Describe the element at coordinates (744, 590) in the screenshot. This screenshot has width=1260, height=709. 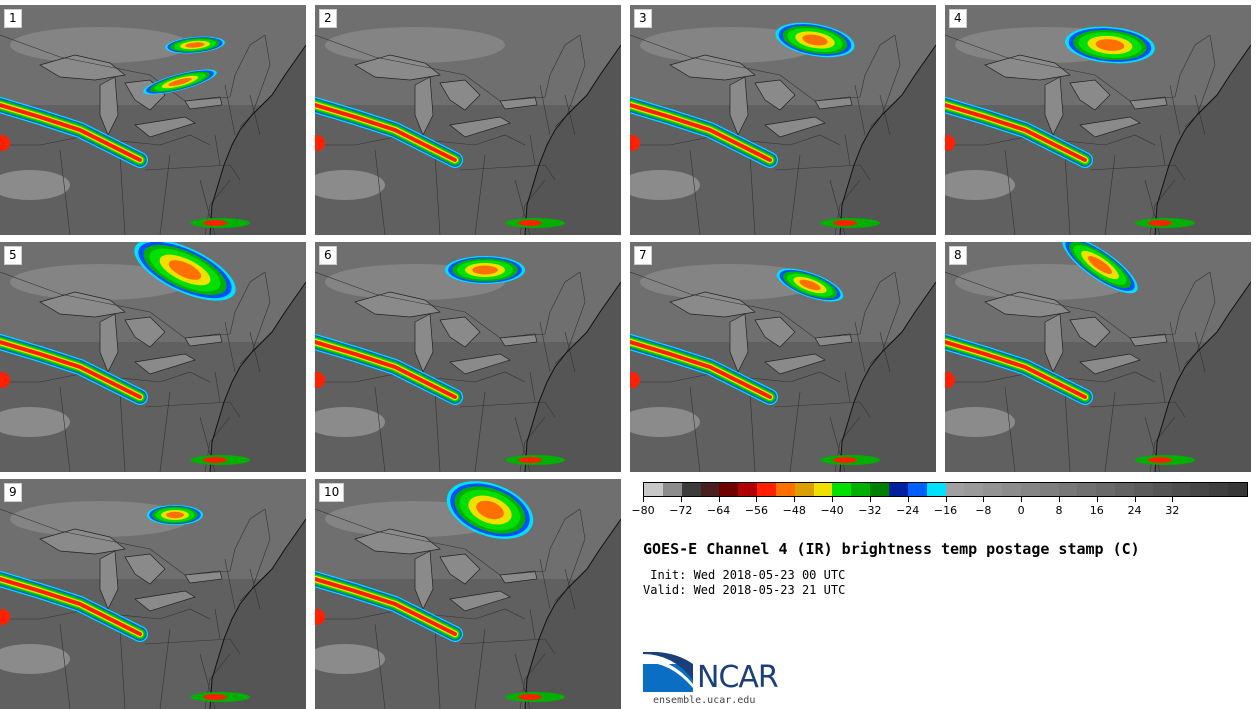
I see `valid-time: Valid: Wed 2018-05-23 21 UTC` at that location.